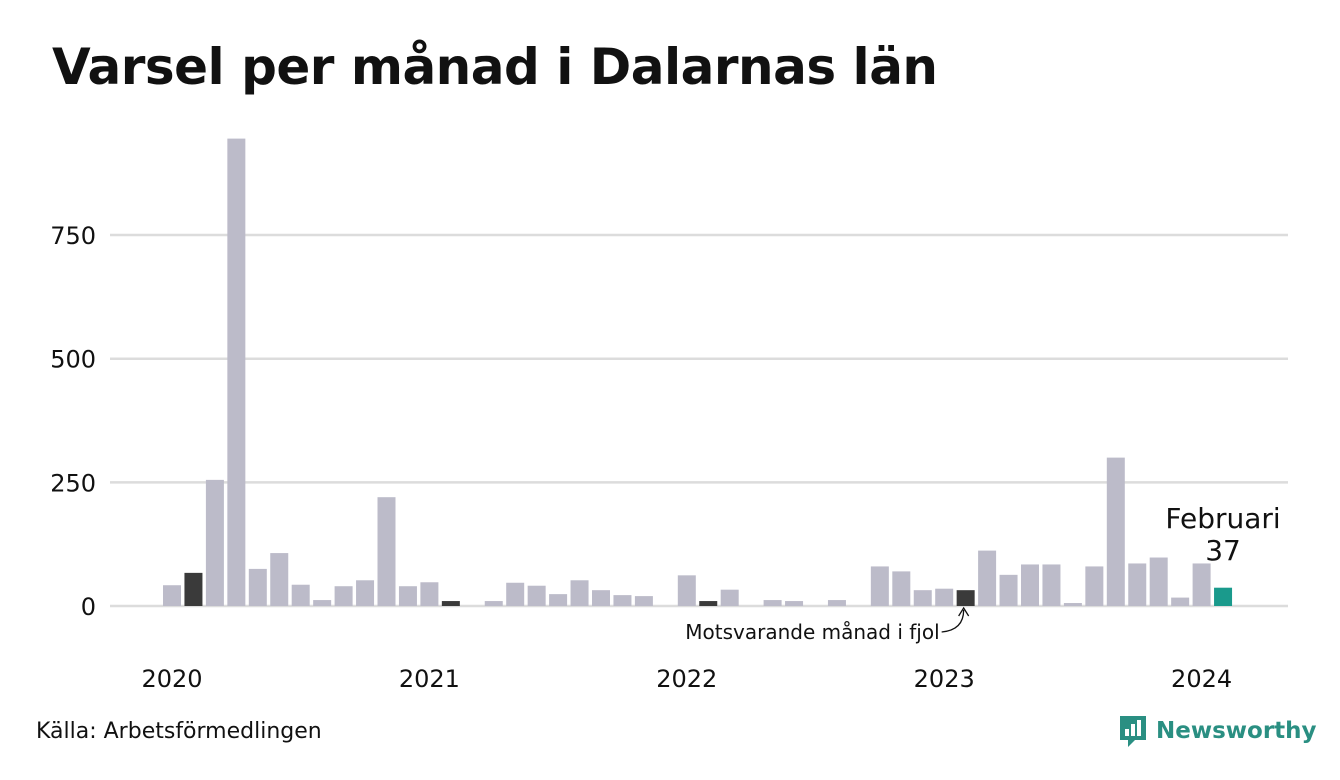  Describe the element at coordinates (1133, 731) in the screenshot. I see `newsworthy-logo-icon` at that location.